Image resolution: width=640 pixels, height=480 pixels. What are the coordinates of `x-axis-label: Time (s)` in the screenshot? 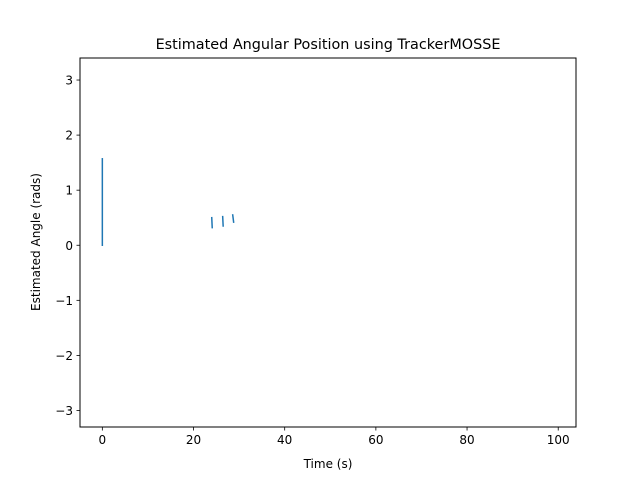 It's located at (328, 464).